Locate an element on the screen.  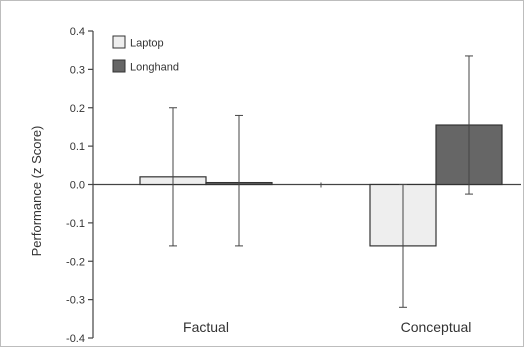
y-tick-label: 0.4 is located at coordinates (77, 32).